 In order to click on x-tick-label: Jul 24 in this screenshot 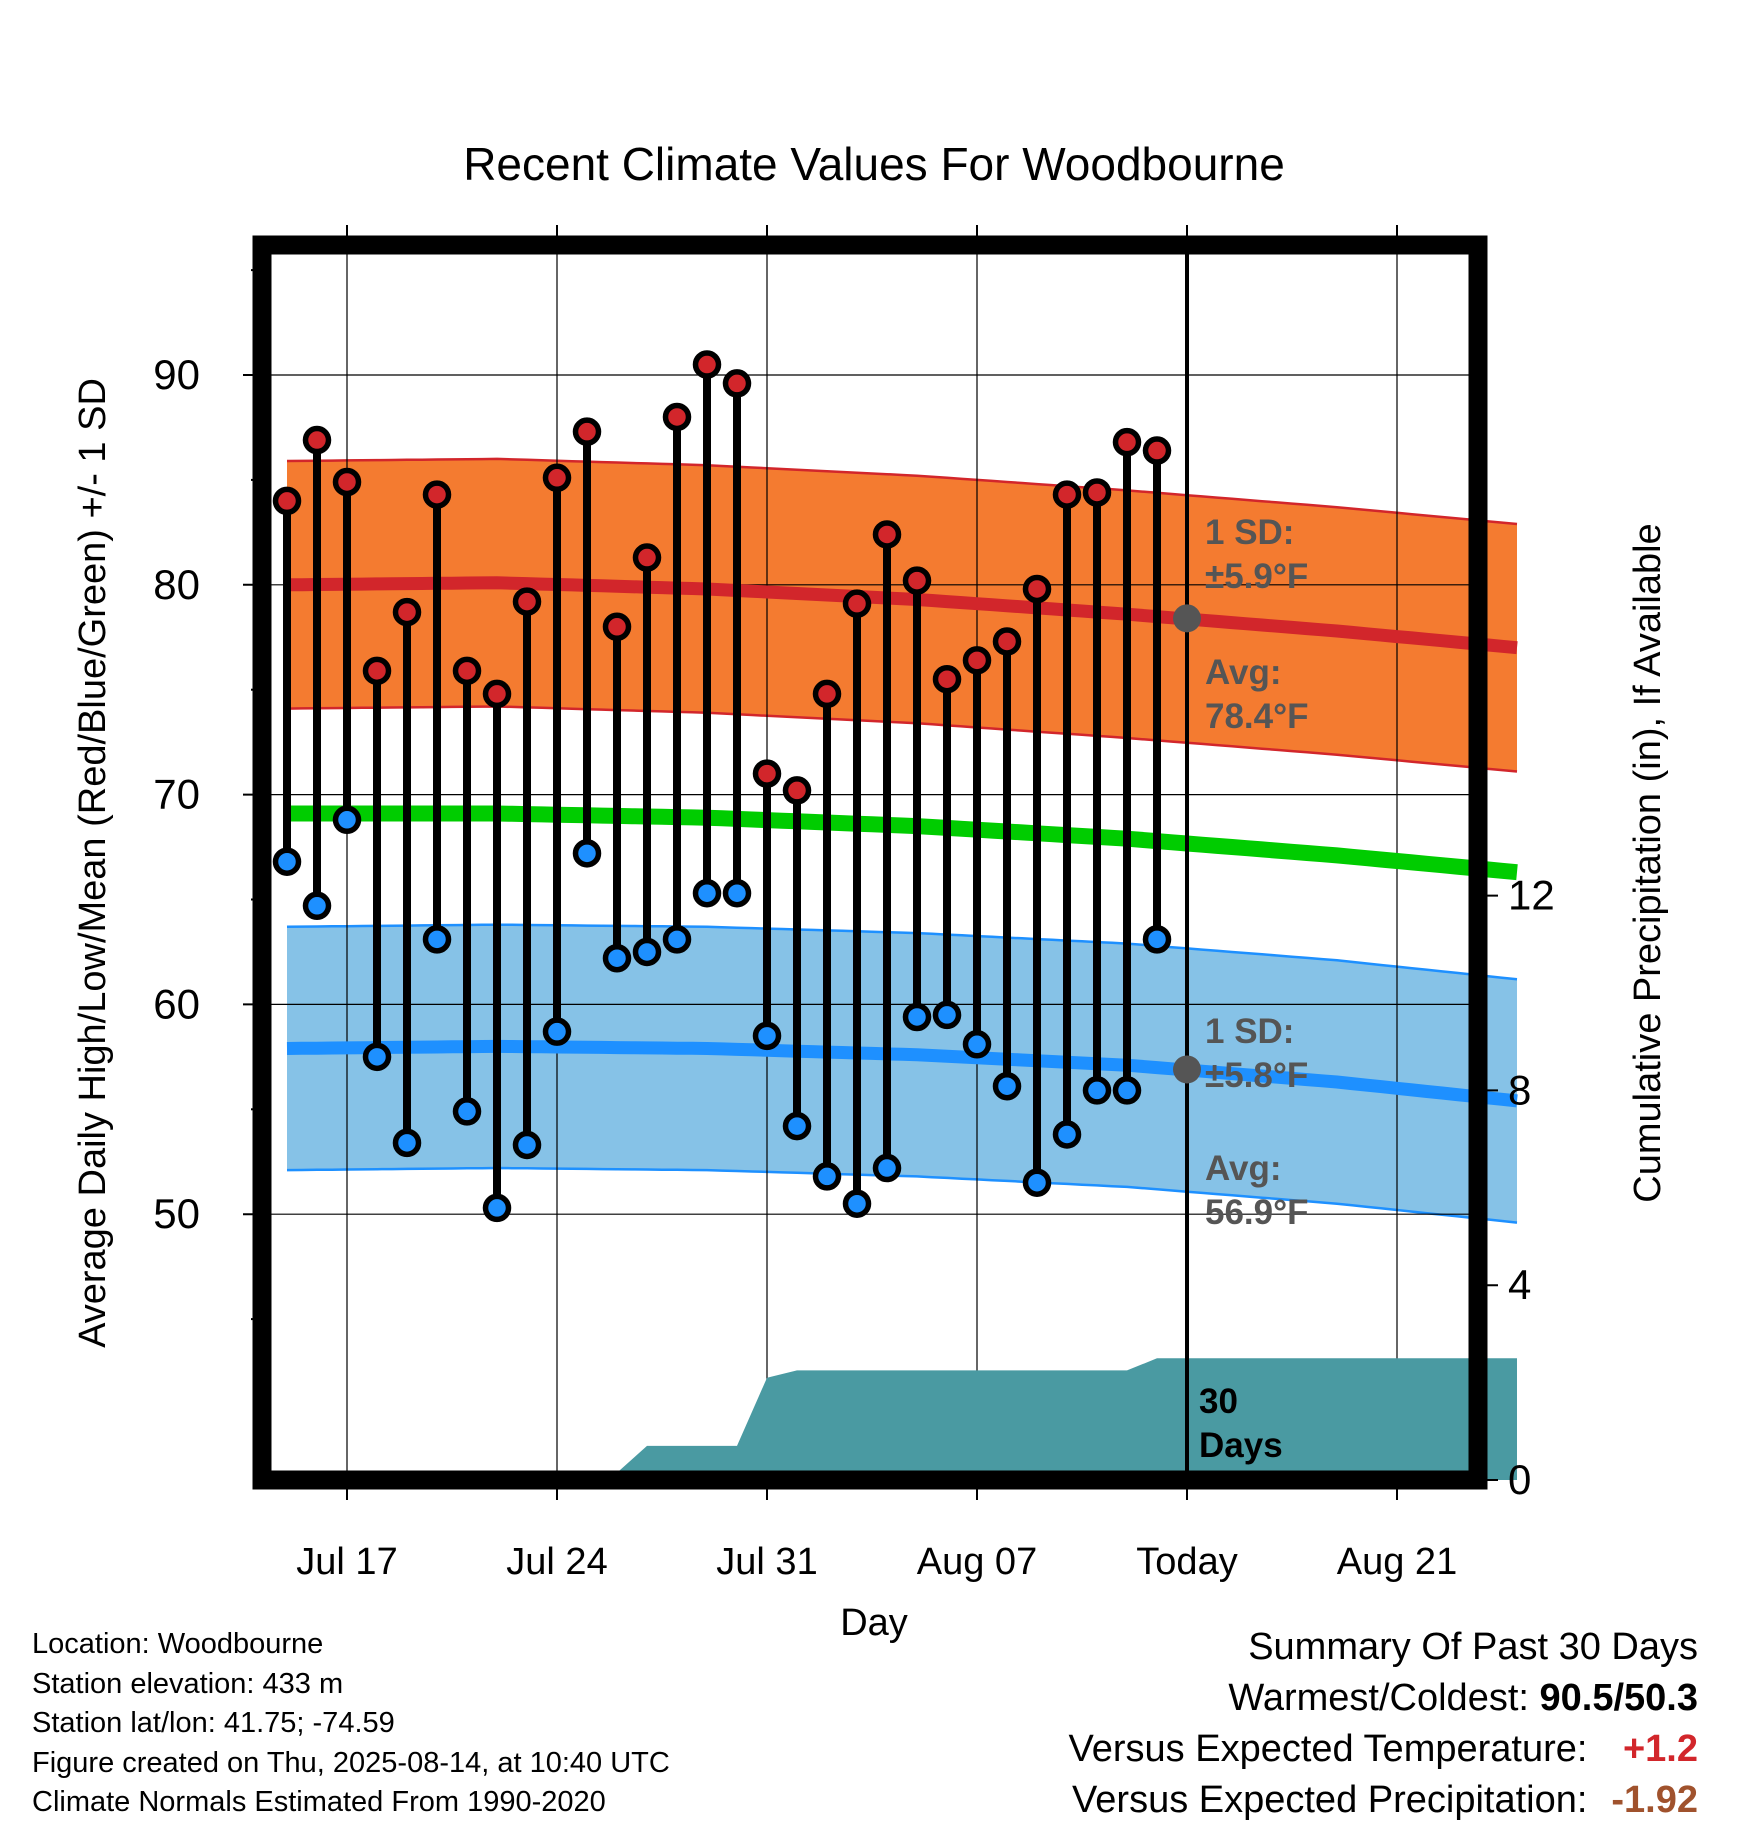, I will do `click(556, 1562)`.